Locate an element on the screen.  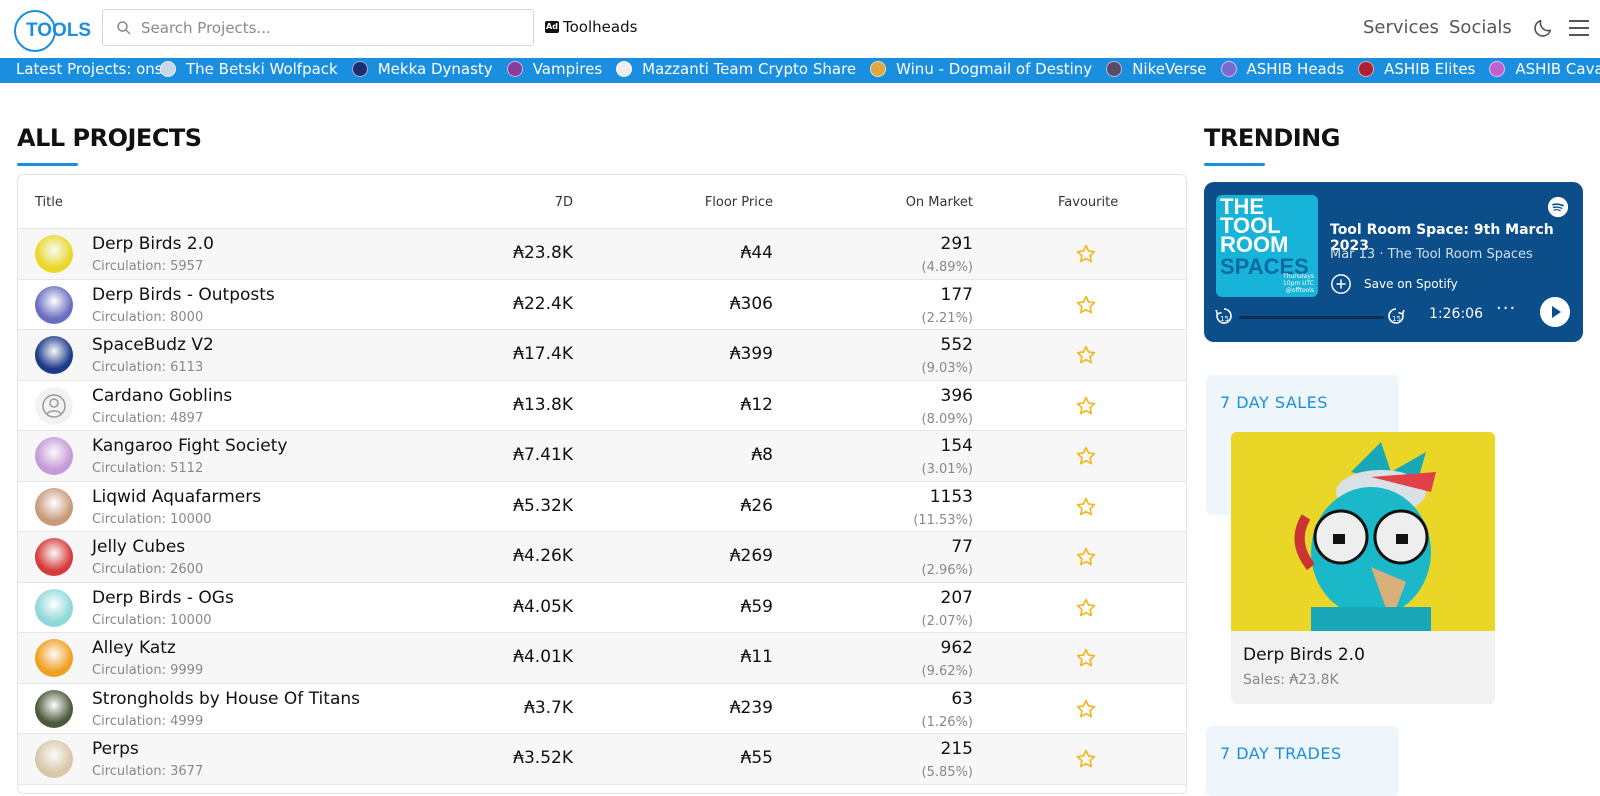
volume-7d: ₳3.7K is located at coordinates (548, 707).